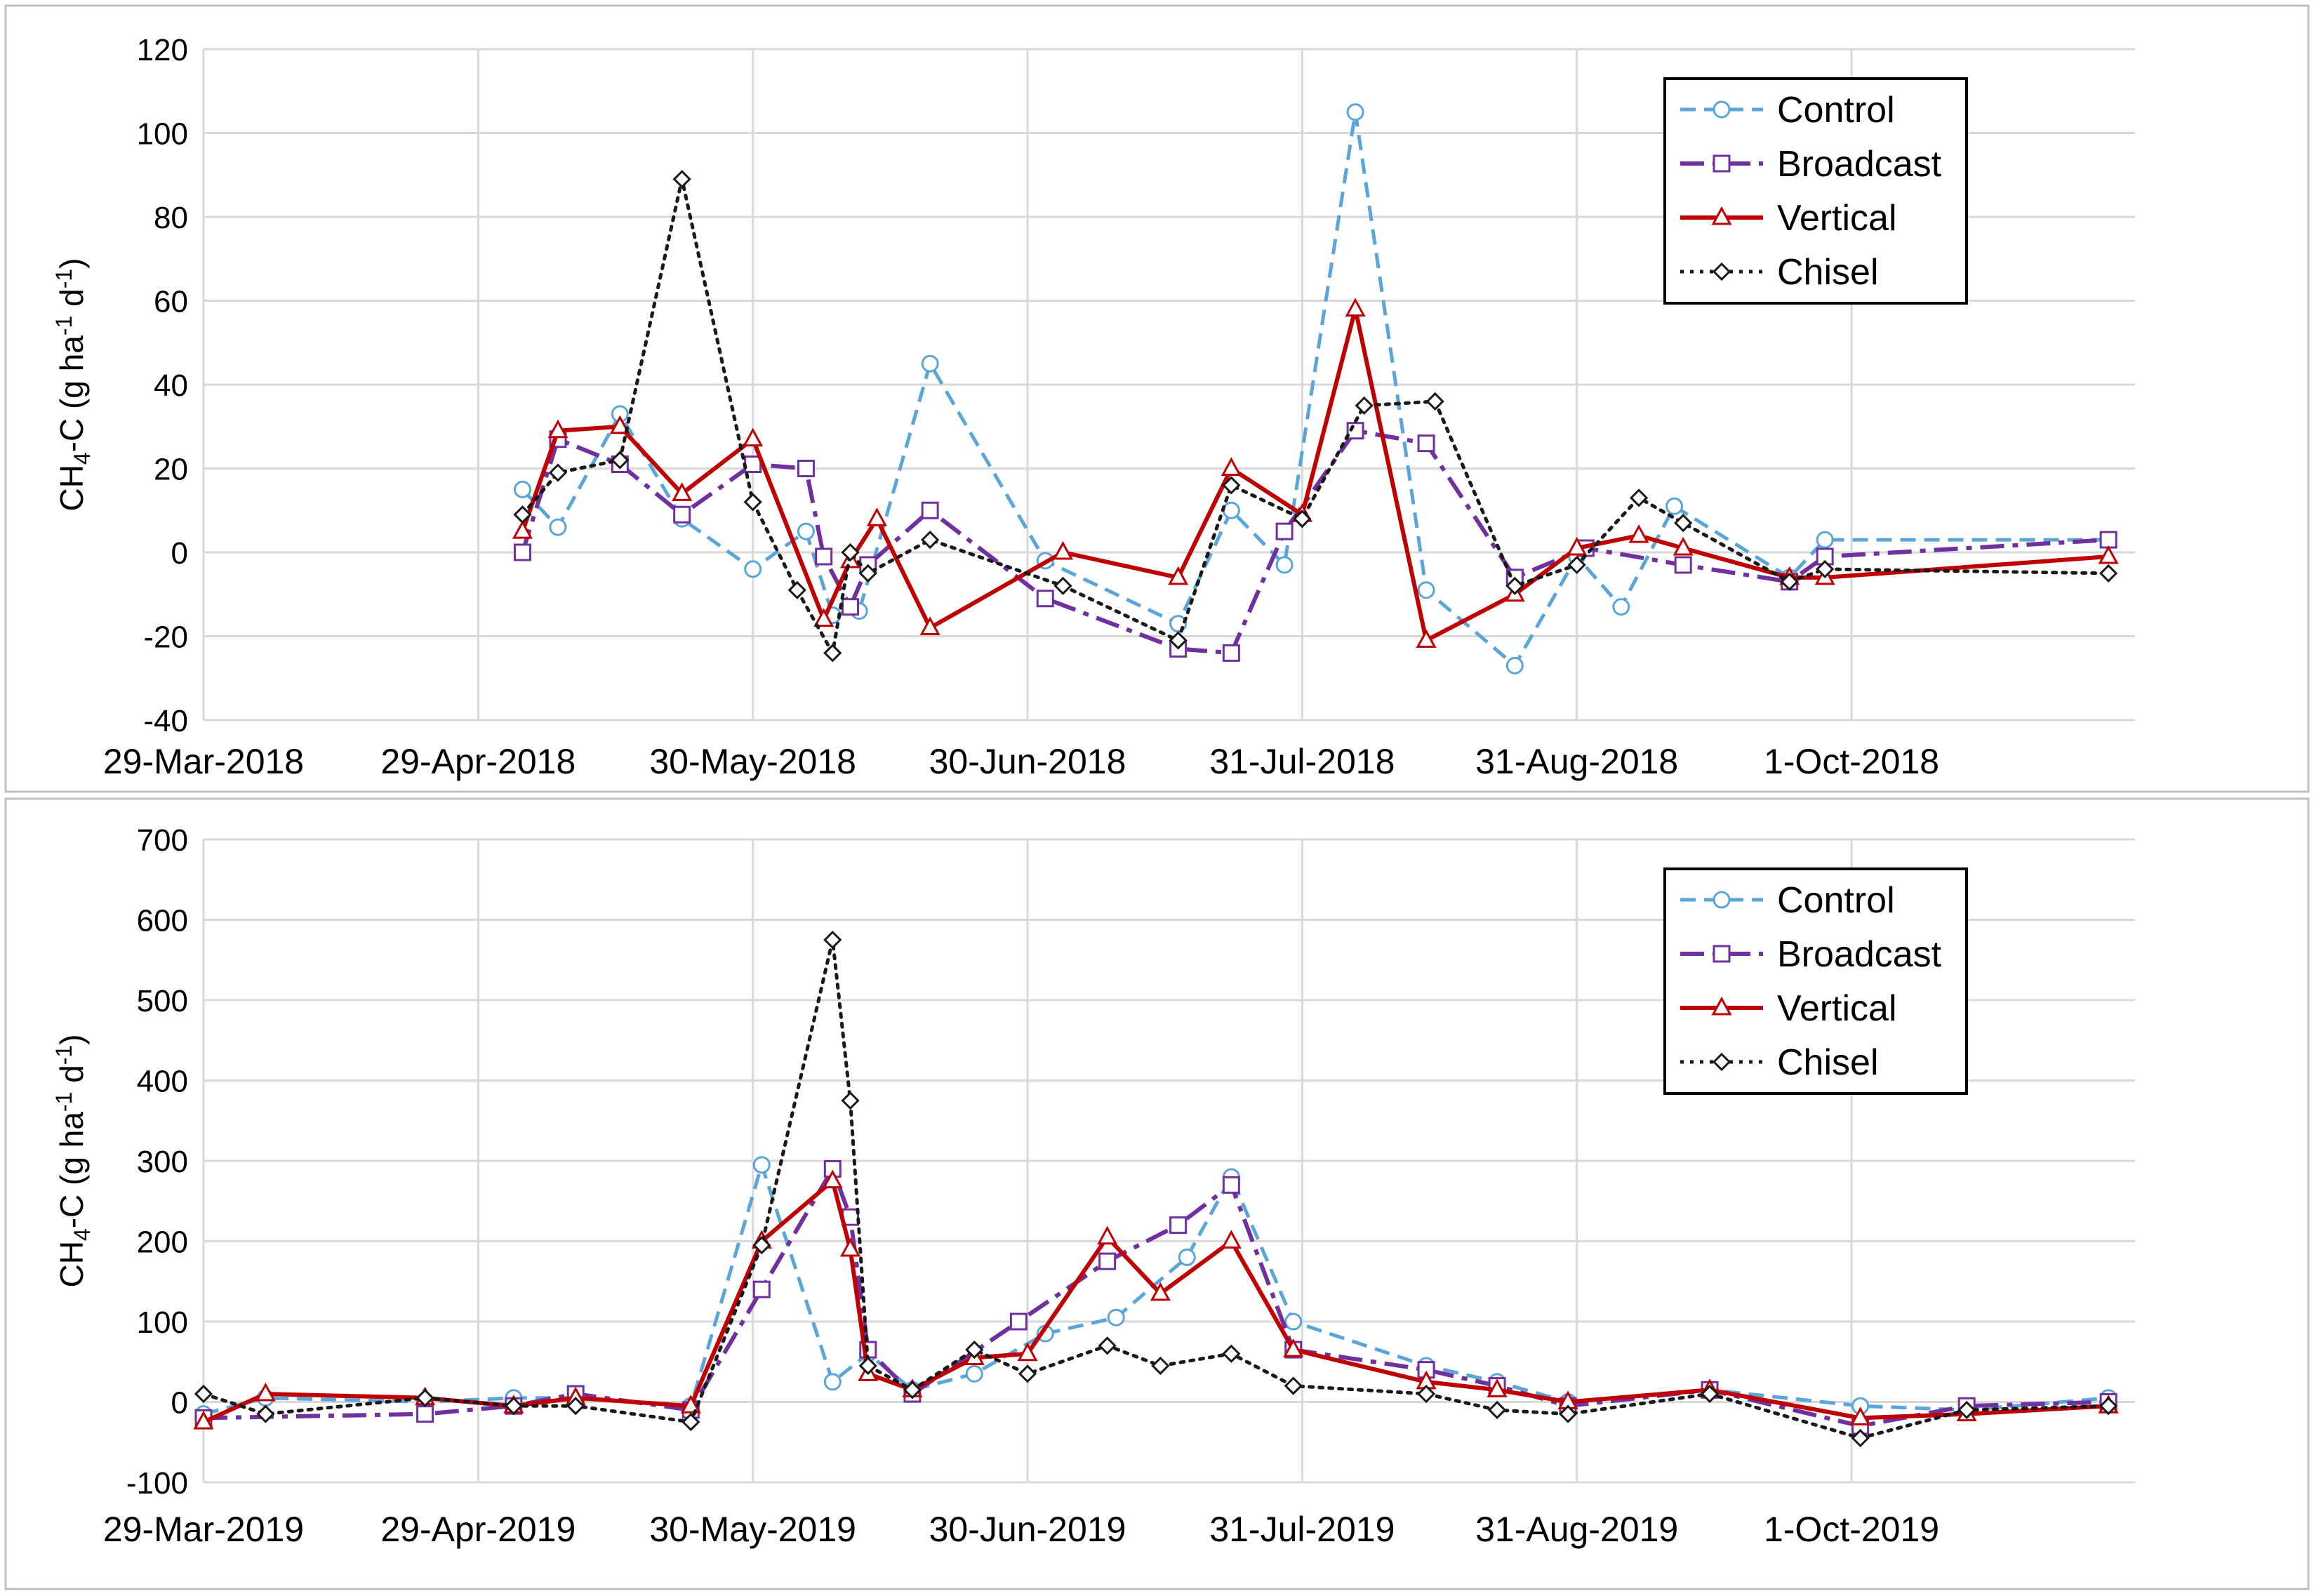  What do you see at coordinates (162, 1001) in the screenshot?
I see `y-tick-label: 500` at bounding box center [162, 1001].